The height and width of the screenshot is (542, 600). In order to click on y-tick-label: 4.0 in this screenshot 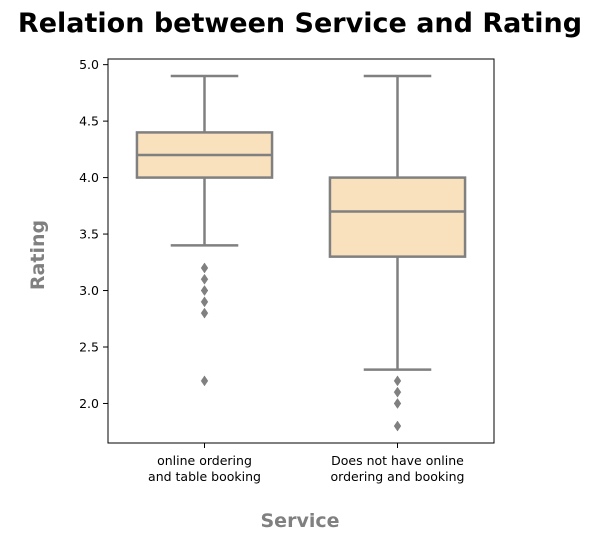, I will do `click(89, 177)`.